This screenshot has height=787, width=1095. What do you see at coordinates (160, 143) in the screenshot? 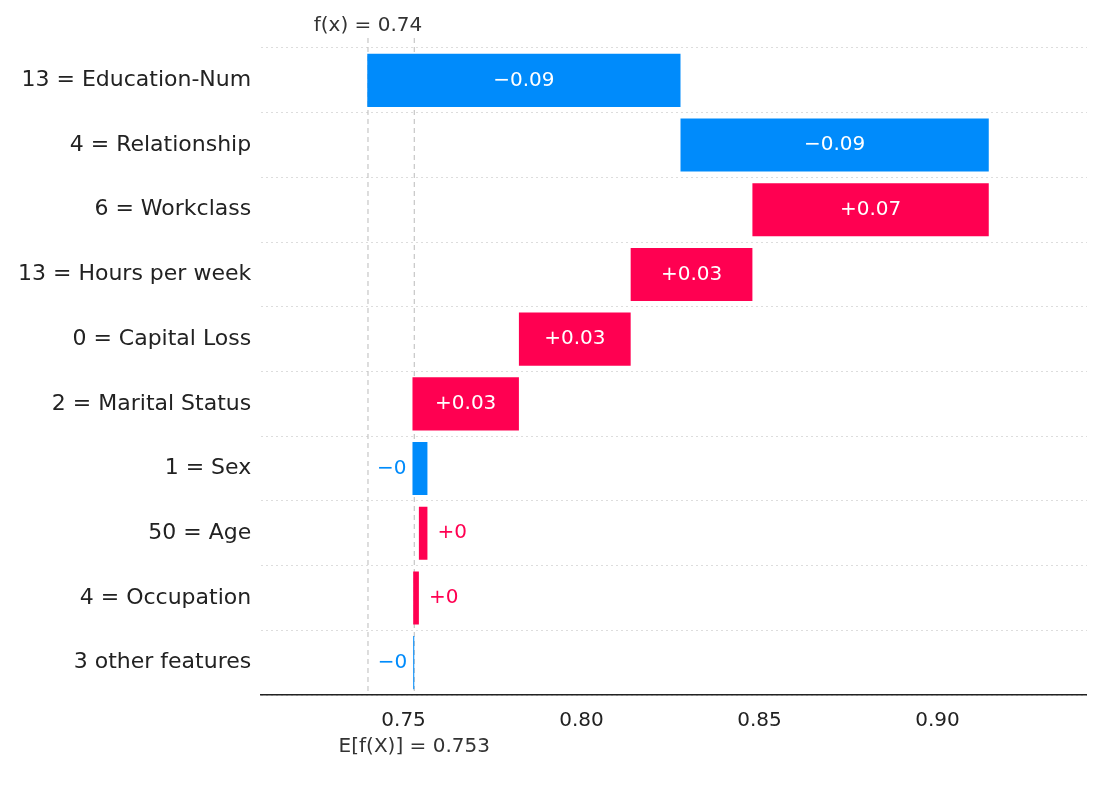
I see `y-tick-label: 4 = Relationship` at bounding box center [160, 143].